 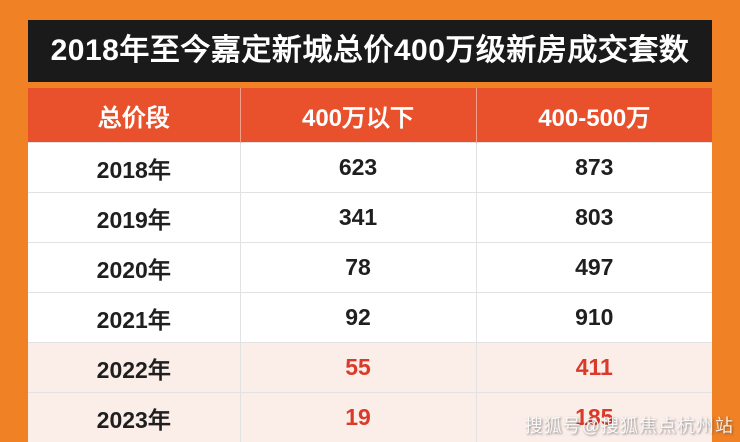 I want to click on value-cell: 497, so click(x=593, y=267).